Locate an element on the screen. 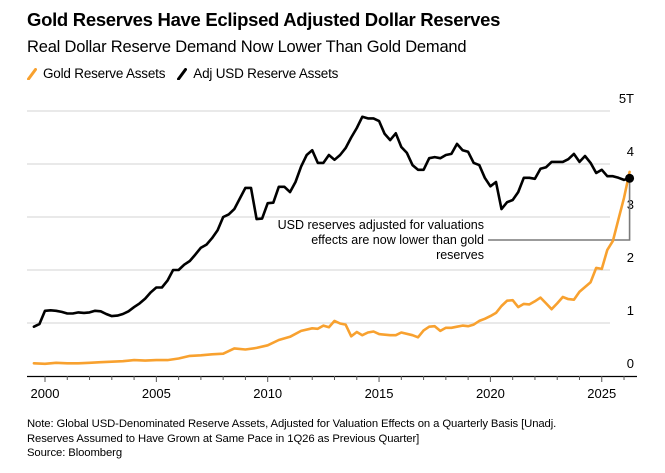  y-tick-label: 4 is located at coordinates (630, 151).